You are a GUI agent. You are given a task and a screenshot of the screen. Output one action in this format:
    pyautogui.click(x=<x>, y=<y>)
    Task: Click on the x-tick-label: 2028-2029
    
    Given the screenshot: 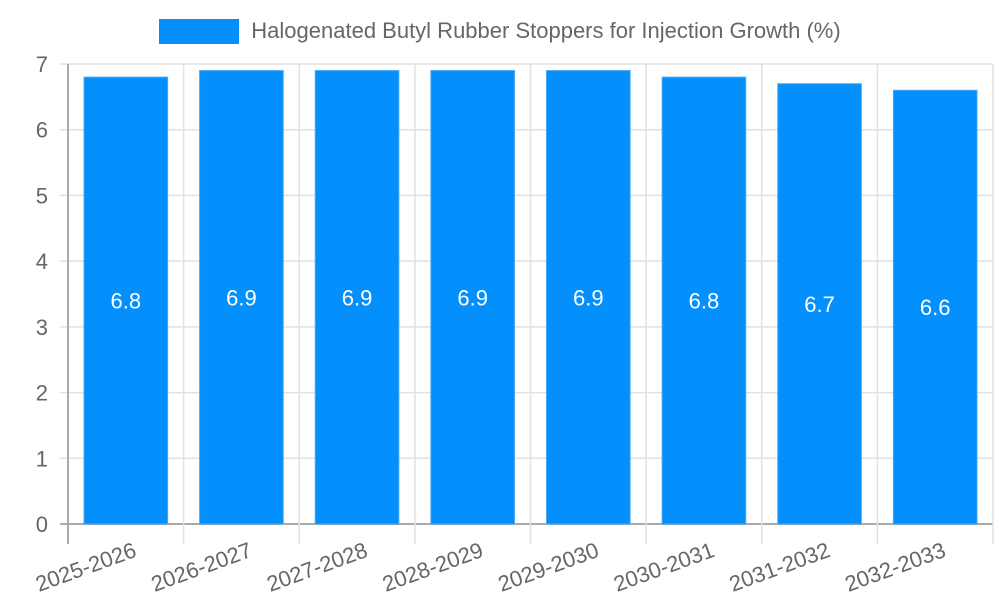 What is the action you would take?
    pyautogui.click(x=432, y=566)
    